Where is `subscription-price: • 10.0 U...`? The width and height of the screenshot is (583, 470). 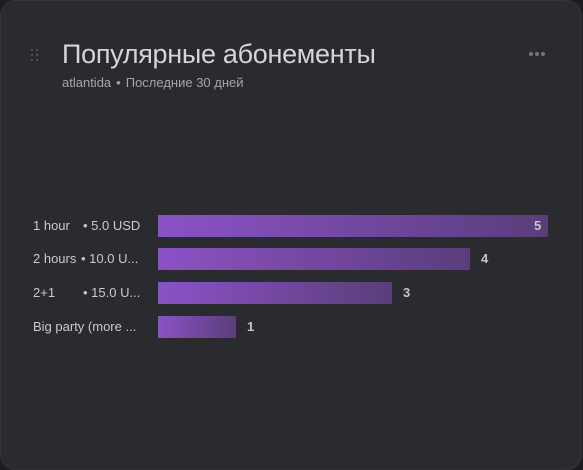
subscription-price: • 10.0 U... is located at coordinates (110, 258).